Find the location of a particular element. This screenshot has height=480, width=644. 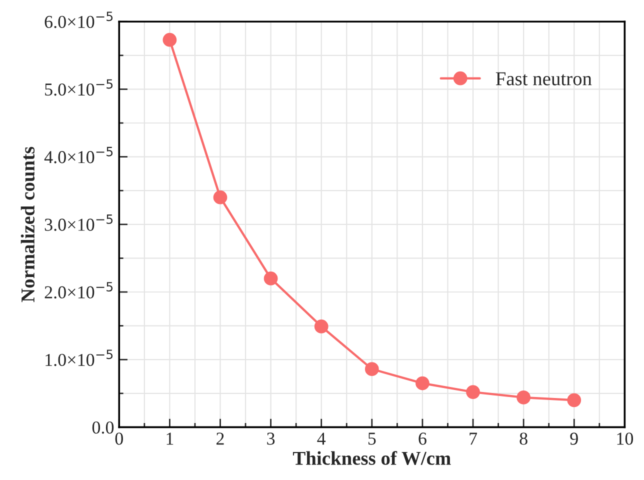

x-tick-label: 5 is located at coordinates (372, 438).